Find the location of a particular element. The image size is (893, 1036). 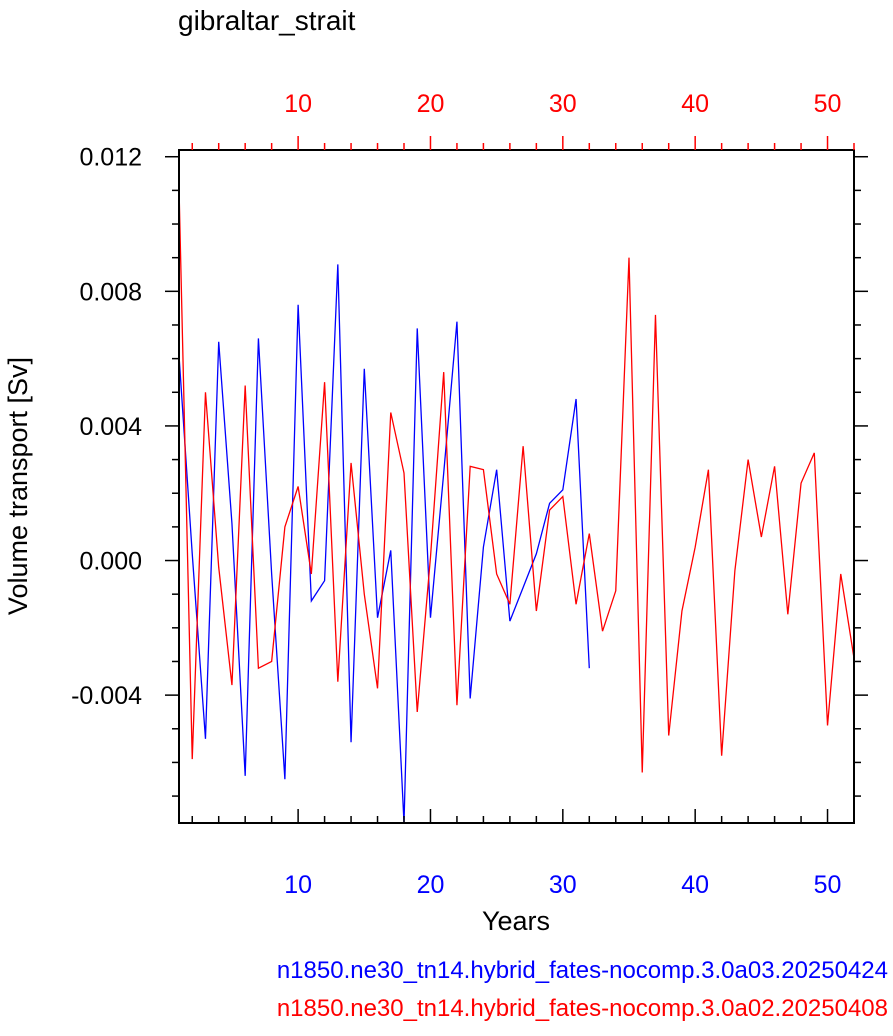

x-top-tick-label: 40 is located at coordinates (695, 104).